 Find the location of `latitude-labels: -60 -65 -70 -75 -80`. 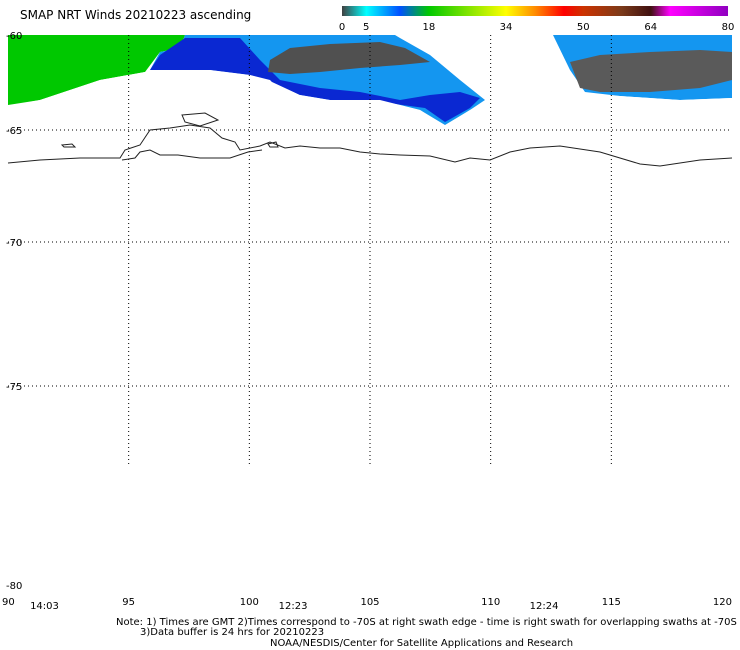

latitude-labels: -60 -65 -70 -75 -80 is located at coordinates (14, 311).